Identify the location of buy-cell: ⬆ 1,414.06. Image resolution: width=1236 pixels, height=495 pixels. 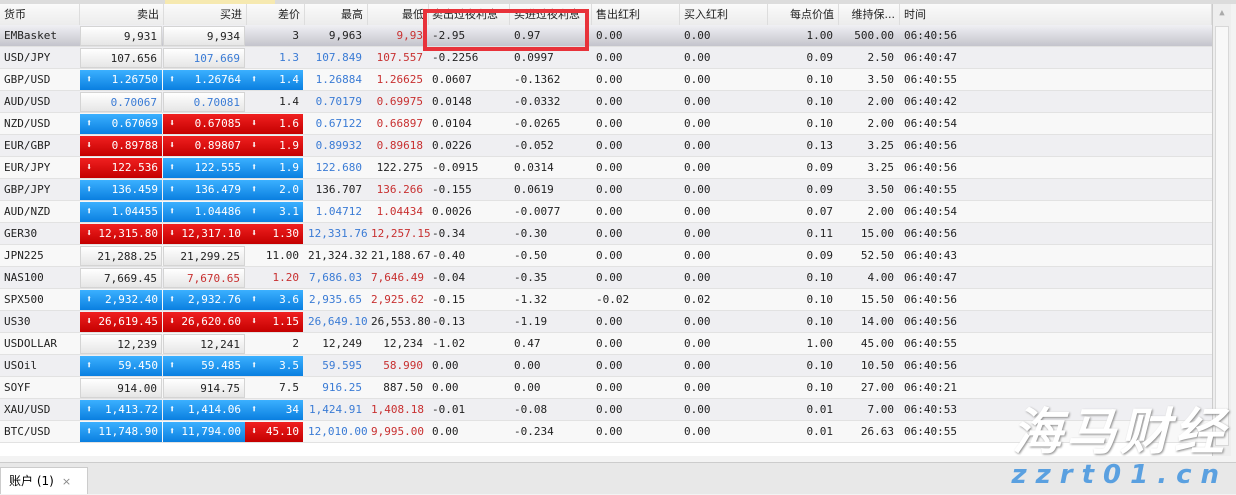
(204, 410).